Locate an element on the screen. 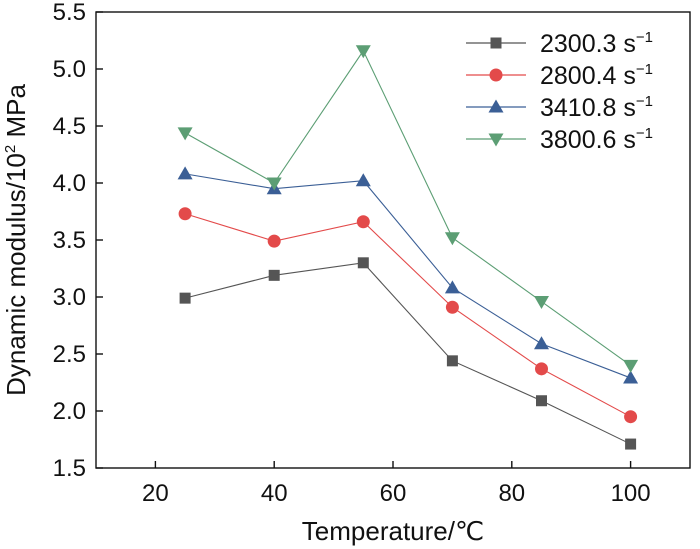 This screenshot has width=700, height=549. y-tick-label: 4.5 is located at coordinates (69, 126).